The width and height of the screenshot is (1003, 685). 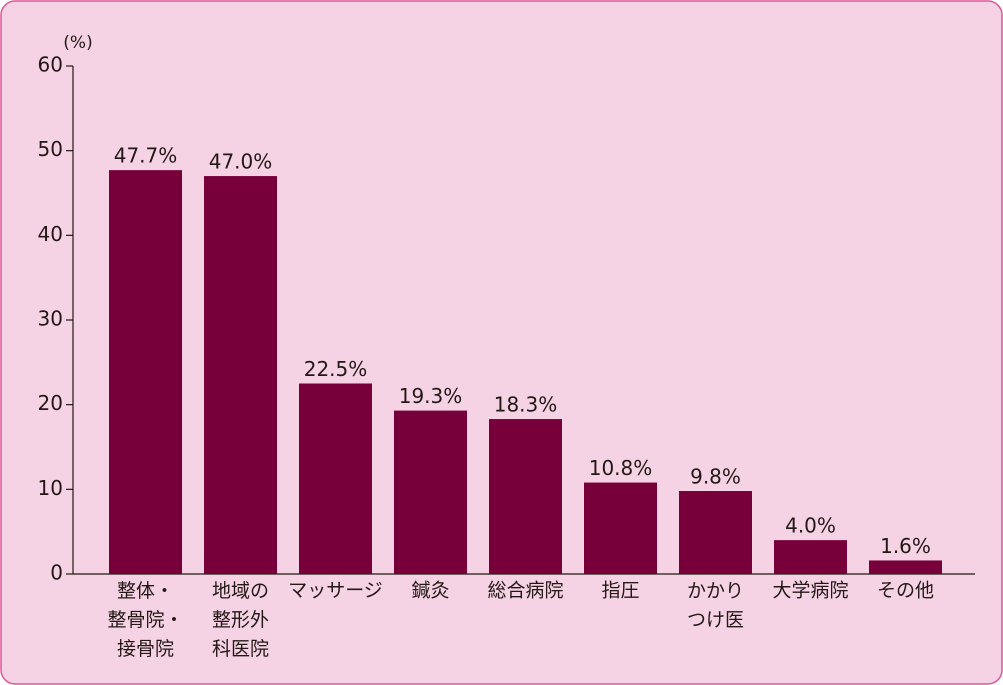 I want to click on y-unit: (%), so click(x=77, y=43).